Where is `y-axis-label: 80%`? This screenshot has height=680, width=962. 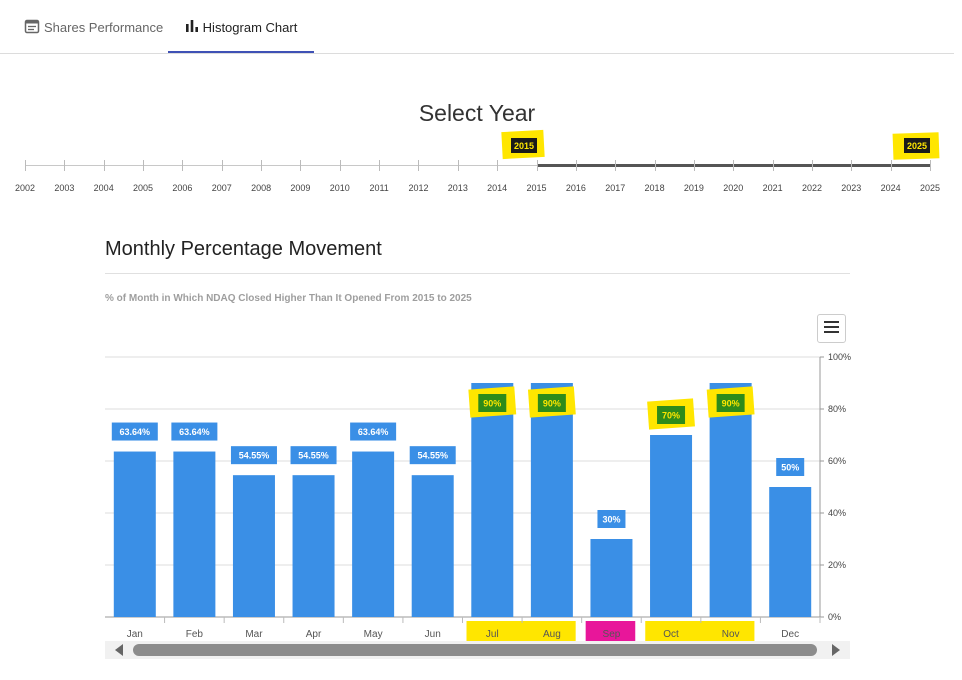
y-axis-label: 80% is located at coordinates (837, 409).